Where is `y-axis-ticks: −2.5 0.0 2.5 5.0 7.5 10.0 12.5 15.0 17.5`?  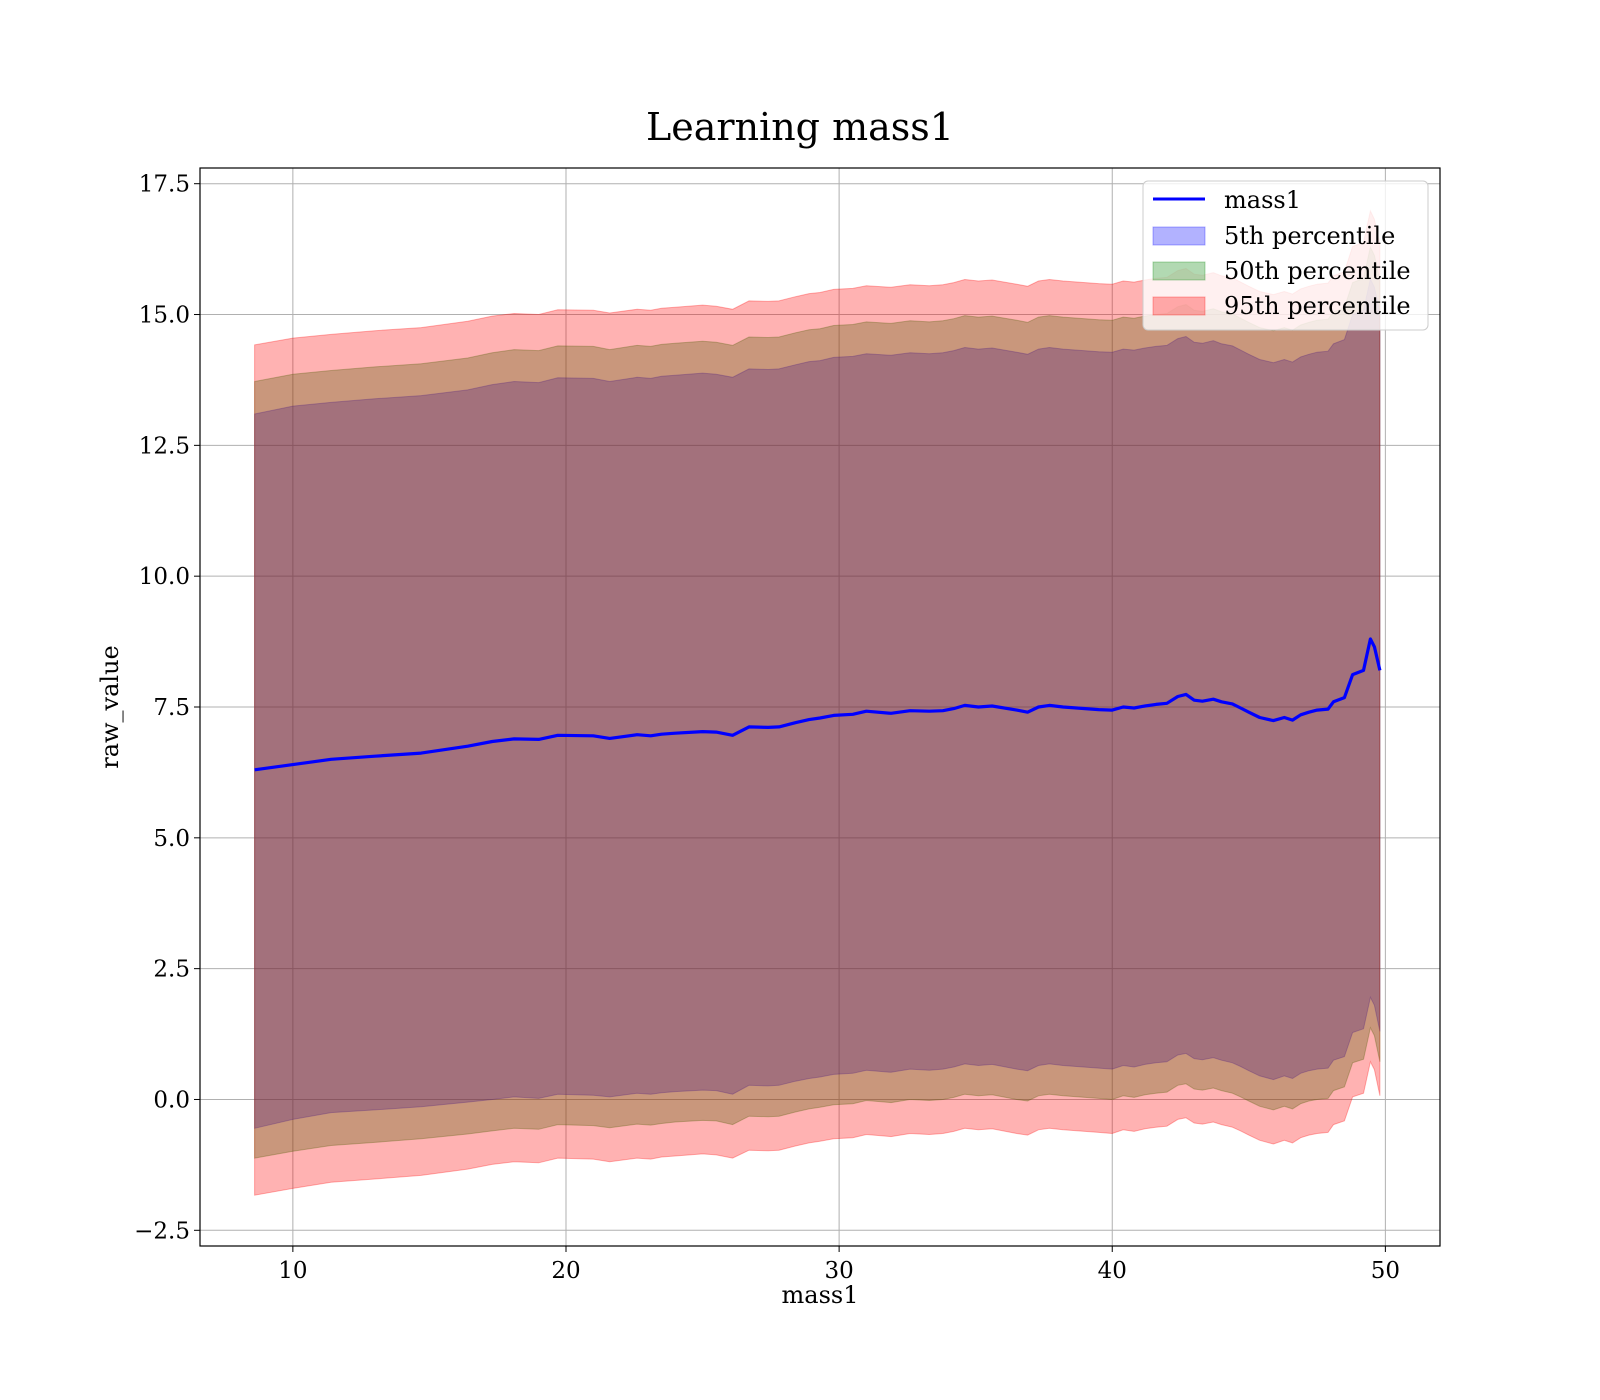
y-axis-ticks: −2.5 0.0 2.5 5.0 7.5 10.0 12.5 15.0 17.5 is located at coordinates (167, 708).